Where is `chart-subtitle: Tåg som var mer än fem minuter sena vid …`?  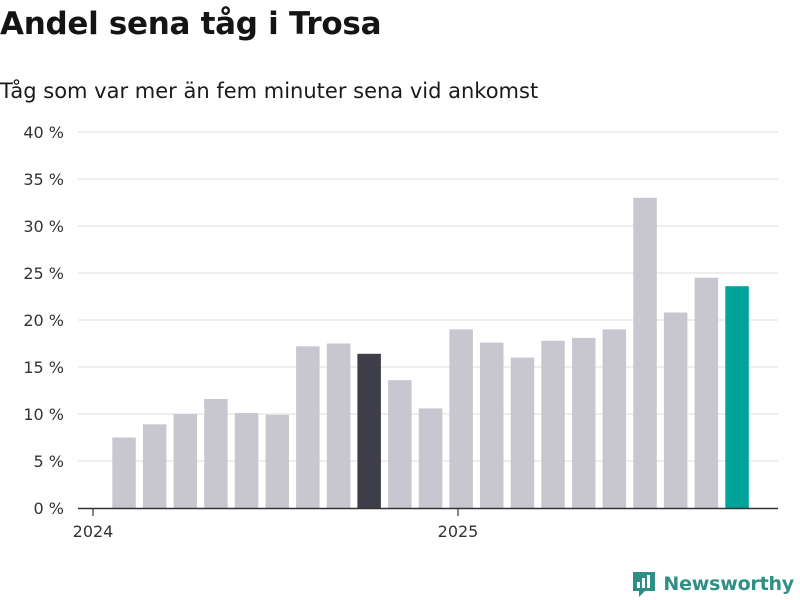 chart-subtitle: Tåg som var mer än fem minuter sena vid … is located at coordinates (269, 91).